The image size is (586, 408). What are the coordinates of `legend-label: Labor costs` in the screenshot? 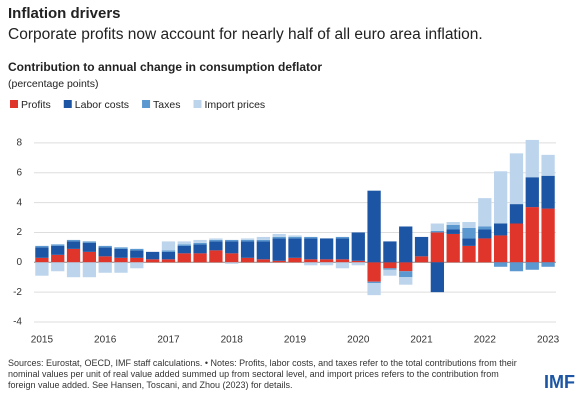 It's located at (102, 105).